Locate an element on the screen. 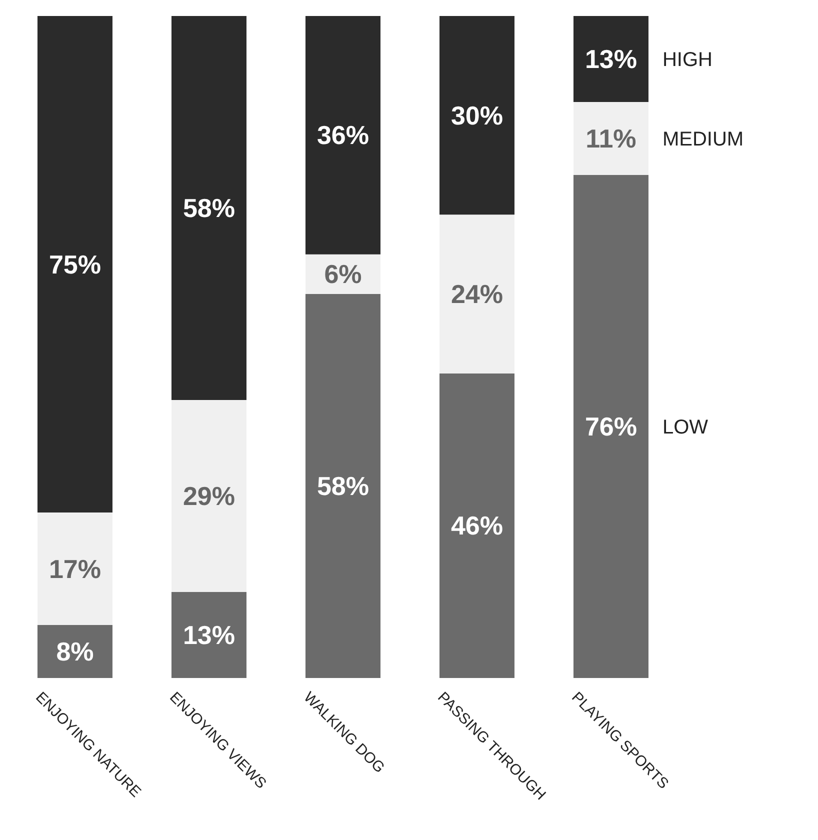  series-label: LOW is located at coordinates (685, 427).